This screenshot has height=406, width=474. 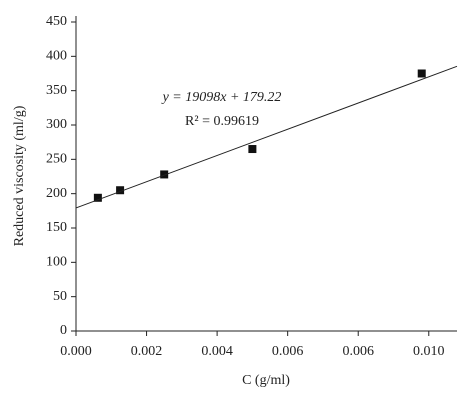 What do you see at coordinates (76, 351) in the screenshot?
I see `x-tick-label: 0.000` at bounding box center [76, 351].